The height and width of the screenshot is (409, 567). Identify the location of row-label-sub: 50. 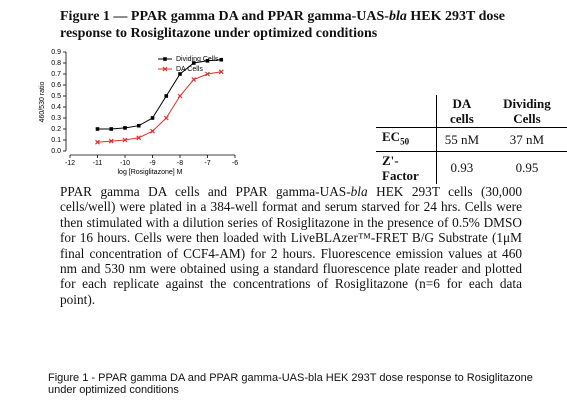
(405, 141).